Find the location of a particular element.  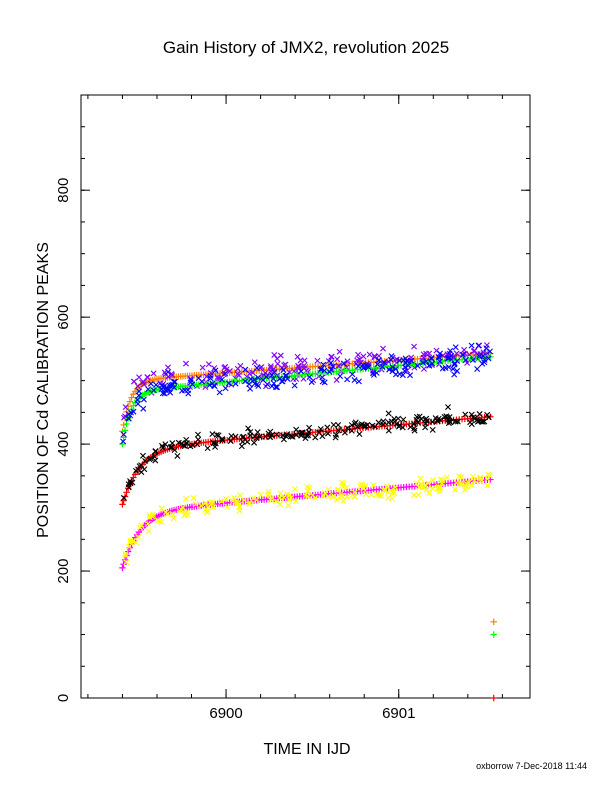

y-tick-label: 800 is located at coordinates (63, 190).